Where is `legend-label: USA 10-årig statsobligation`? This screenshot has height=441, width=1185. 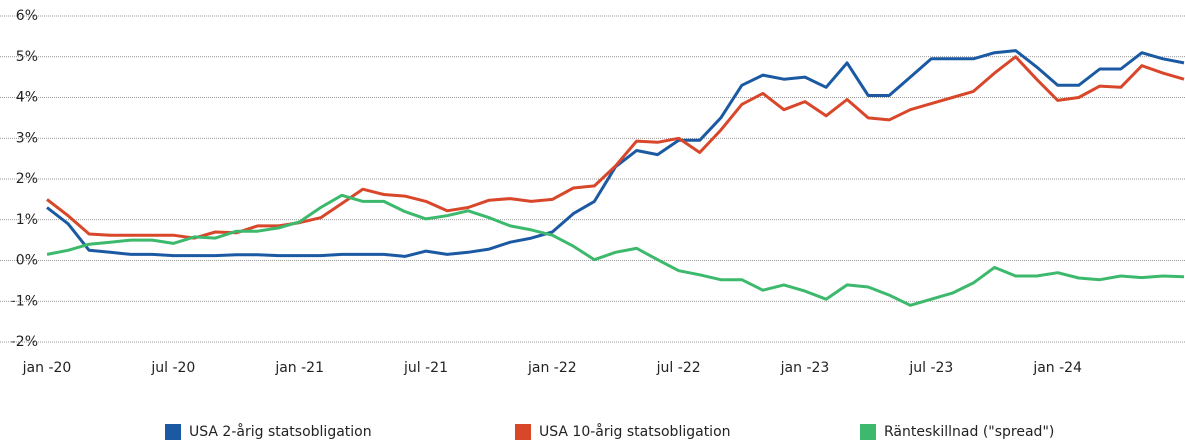
legend-label: USA 10-årig statsobligation is located at coordinates (635, 431).